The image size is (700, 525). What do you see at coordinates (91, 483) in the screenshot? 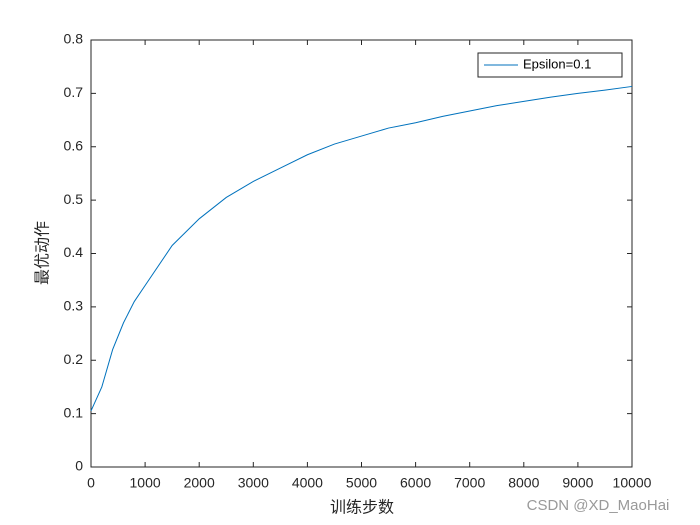
I see `x-tick-label: 0` at bounding box center [91, 483].